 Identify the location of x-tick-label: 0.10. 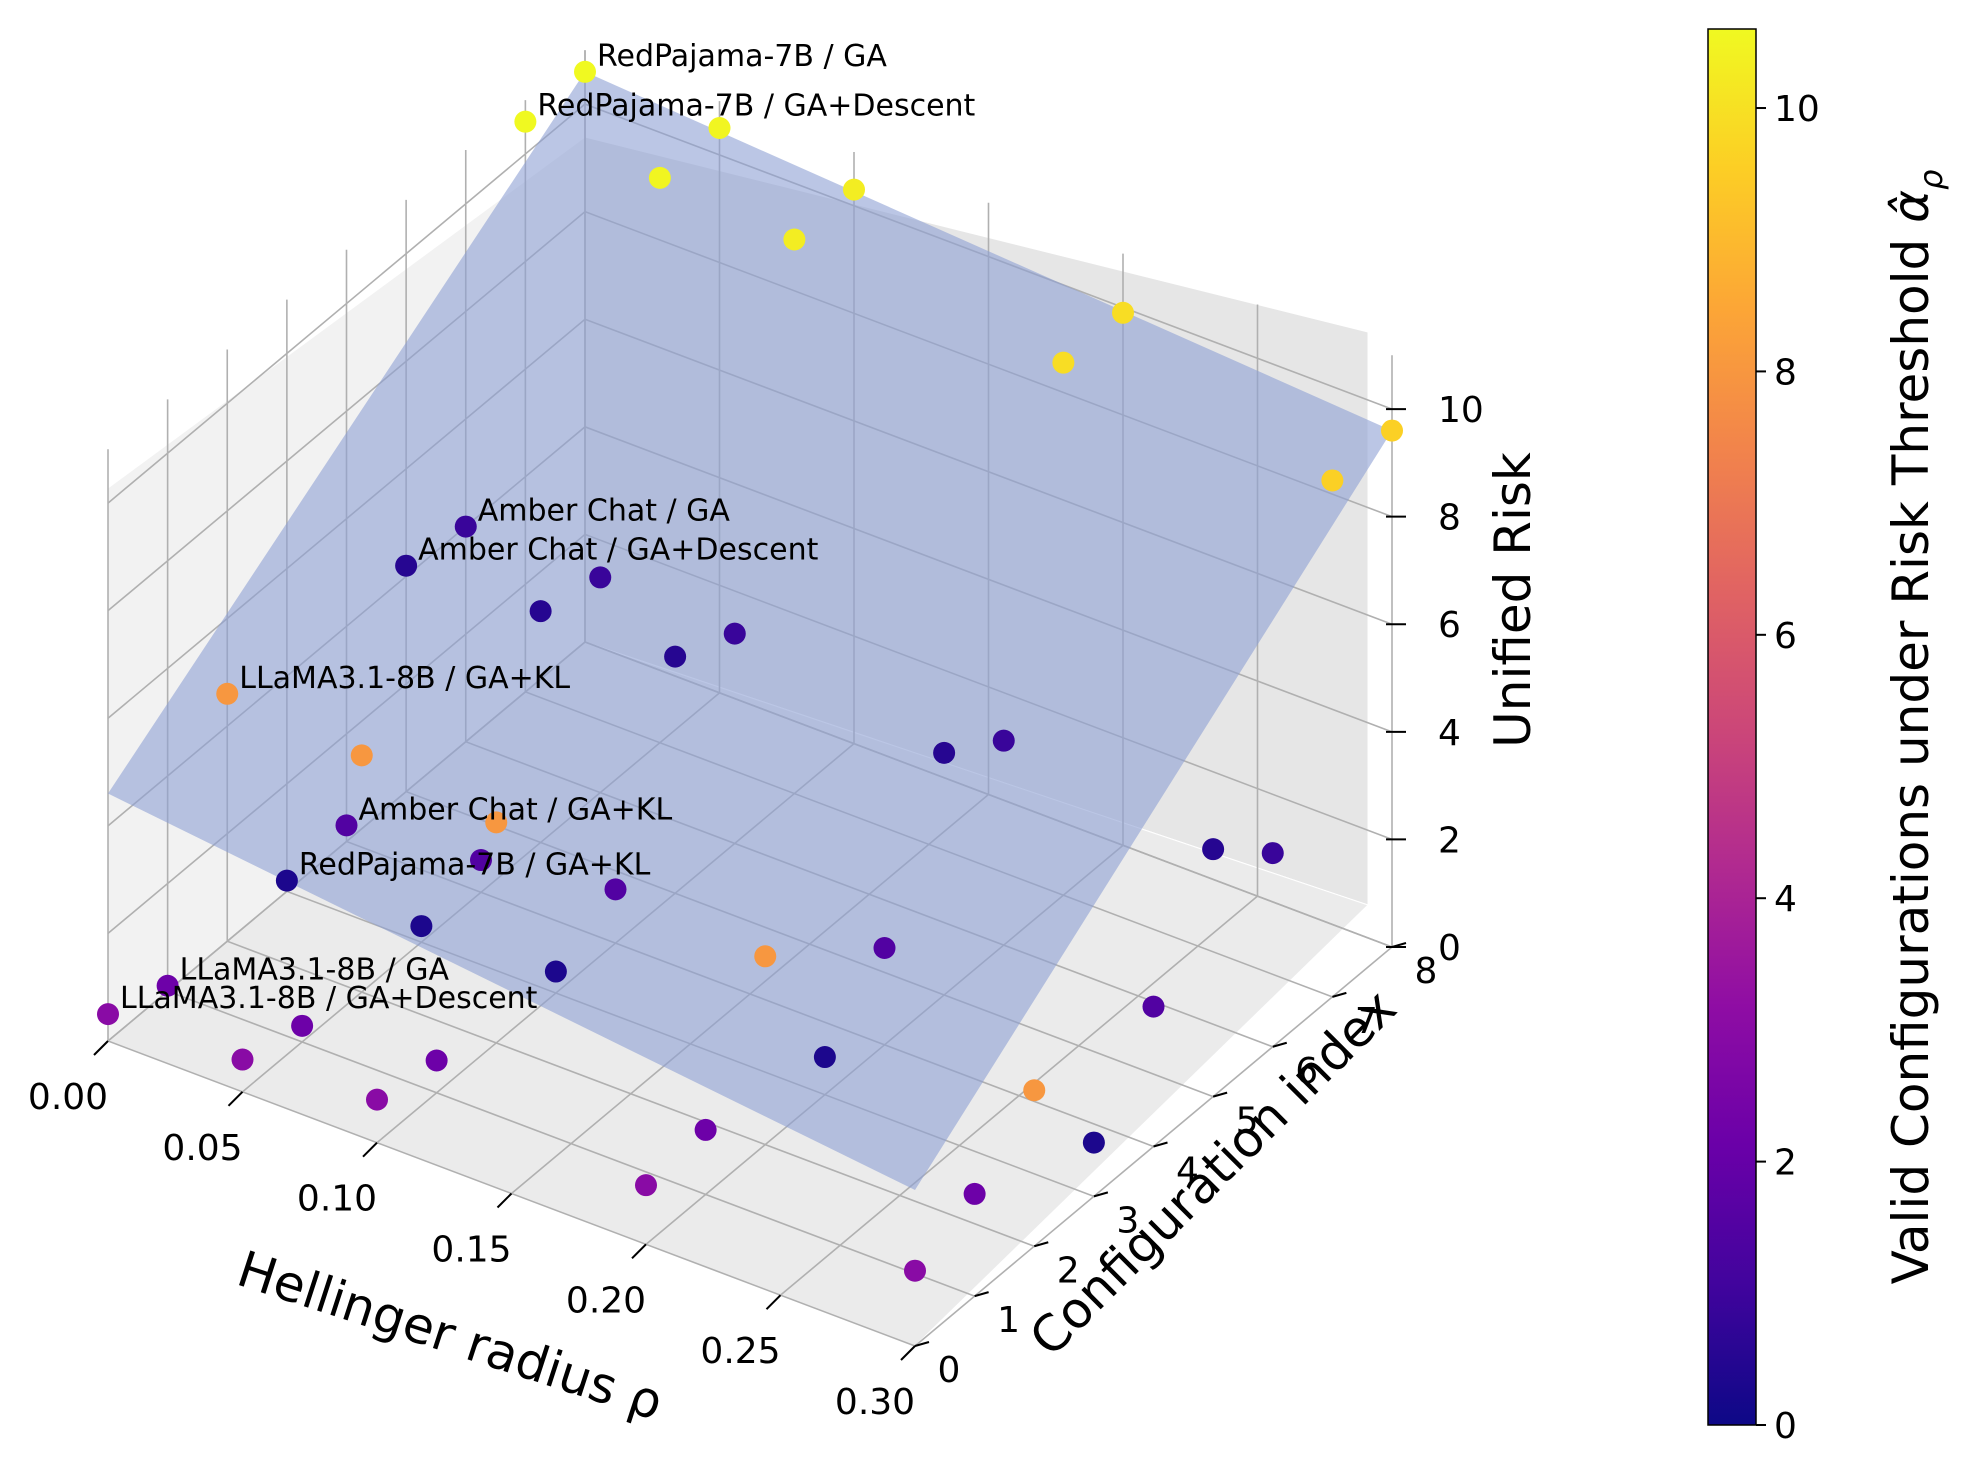
(337, 1199).